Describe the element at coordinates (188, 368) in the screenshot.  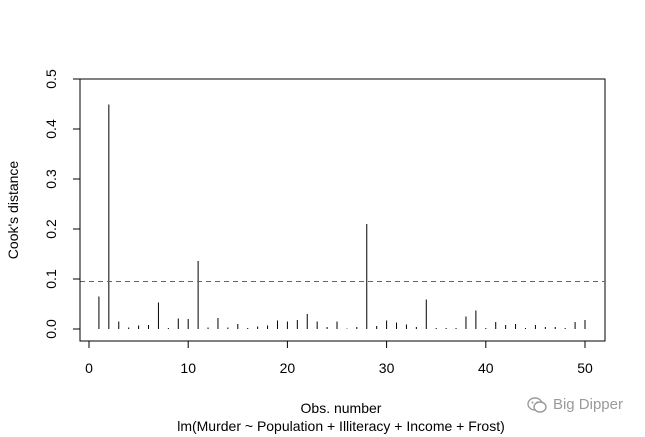
I see `x-tick-label: 10` at that location.